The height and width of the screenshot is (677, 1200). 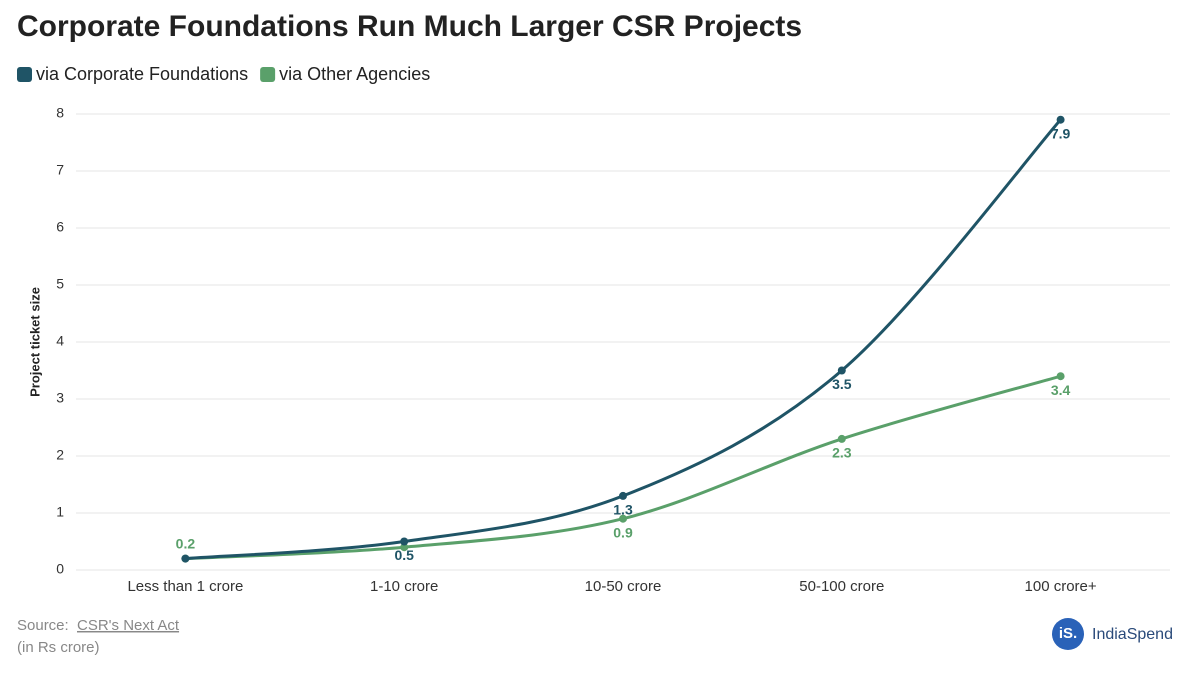 I want to click on x-tick-label: 50-100 crore, so click(x=841, y=586).